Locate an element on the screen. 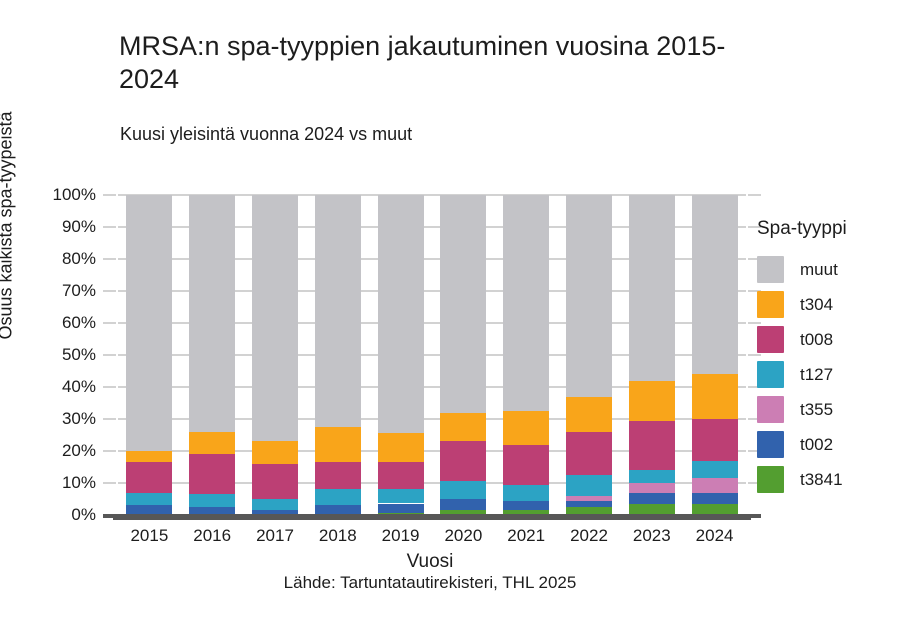 This screenshot has width=920, height=629. y-axis-tick-label: 60% is located at coordinates (78, 322).